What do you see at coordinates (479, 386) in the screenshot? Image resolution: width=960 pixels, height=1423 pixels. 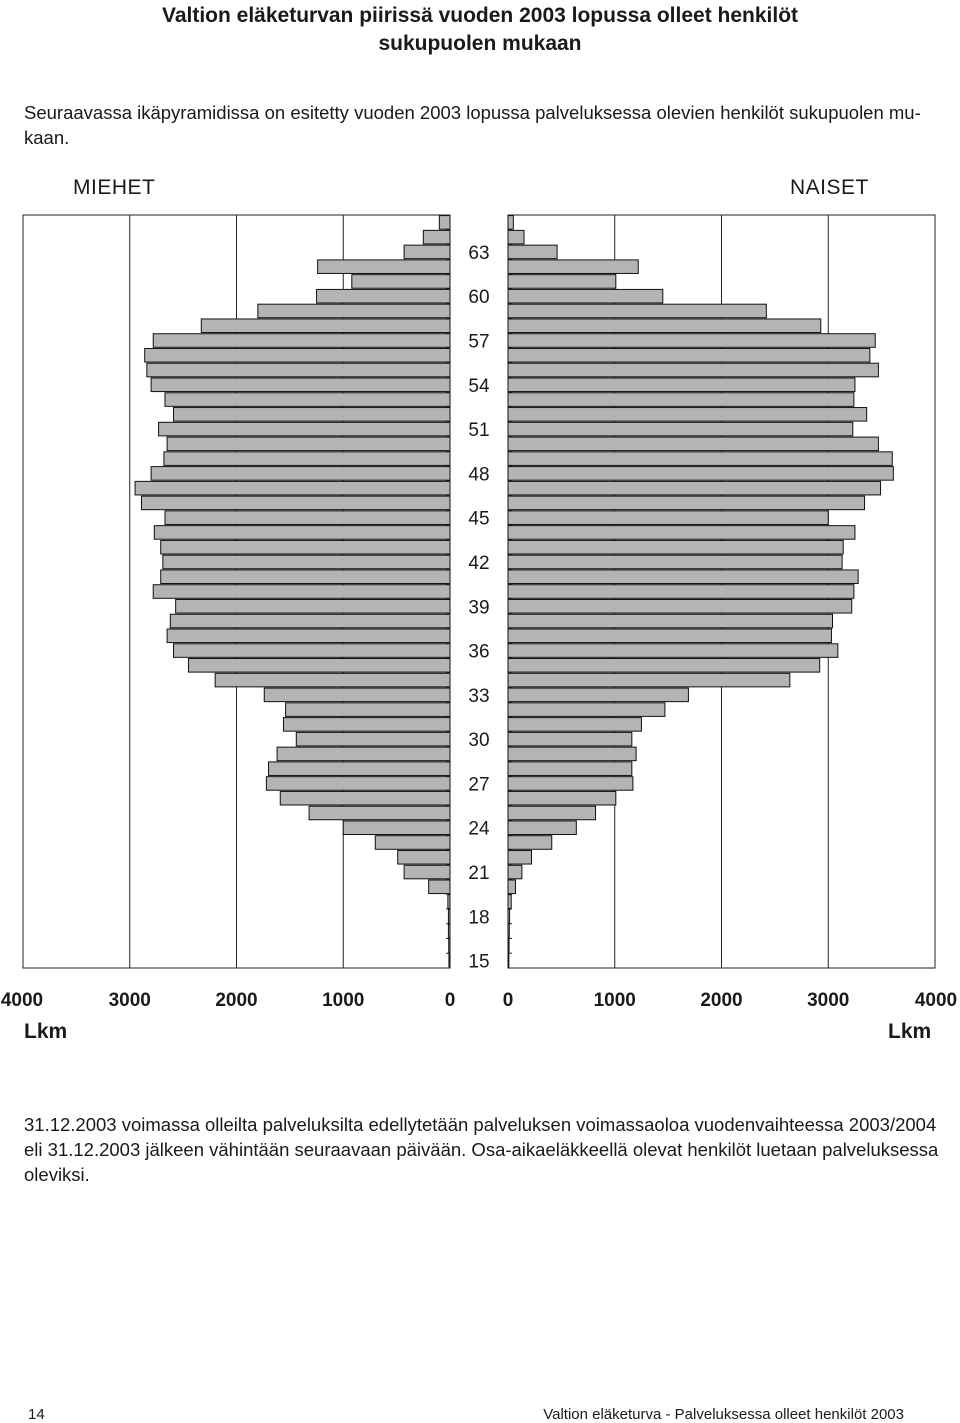 I see `age-tick-label: 54` at bounding box center [479, 386].